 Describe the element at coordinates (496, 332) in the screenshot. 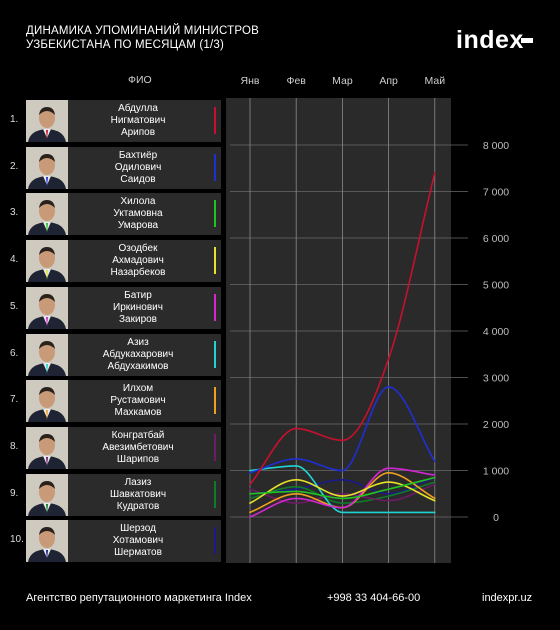

I see `y-tick-label: 4 000` at that location.